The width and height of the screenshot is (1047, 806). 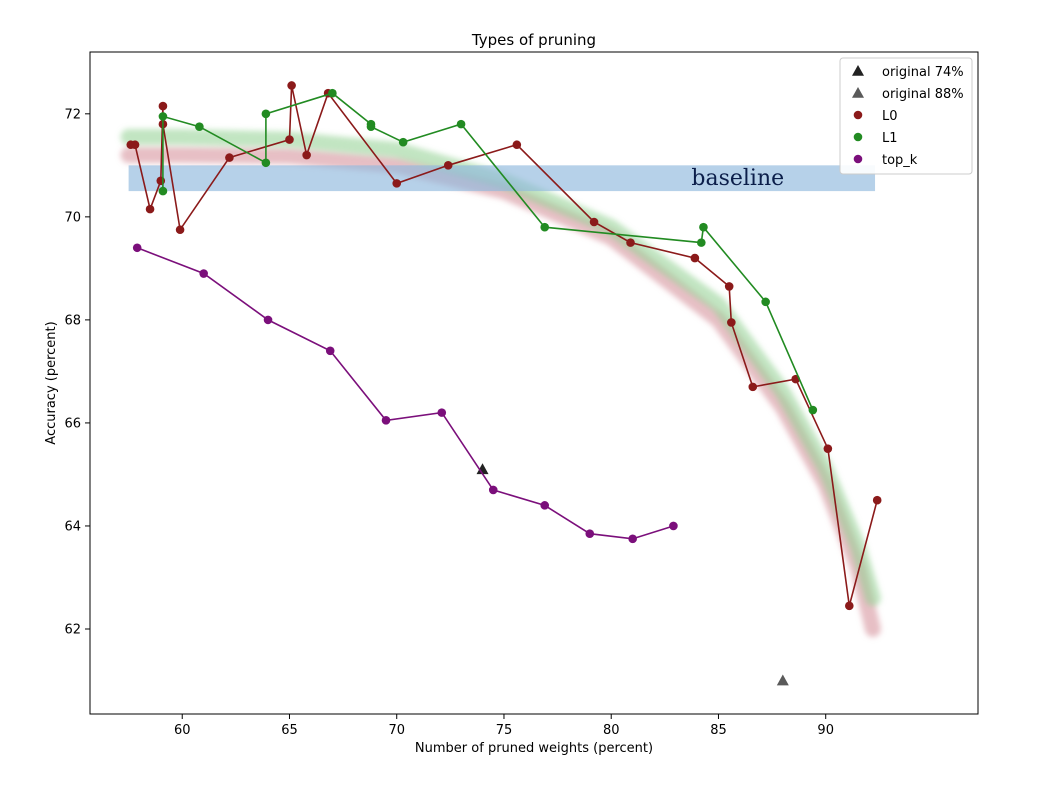 What do you see at coordinates (504, 730) in the screenshot?
I see `x-tick-label: 75` at bounding box center [504, 730].